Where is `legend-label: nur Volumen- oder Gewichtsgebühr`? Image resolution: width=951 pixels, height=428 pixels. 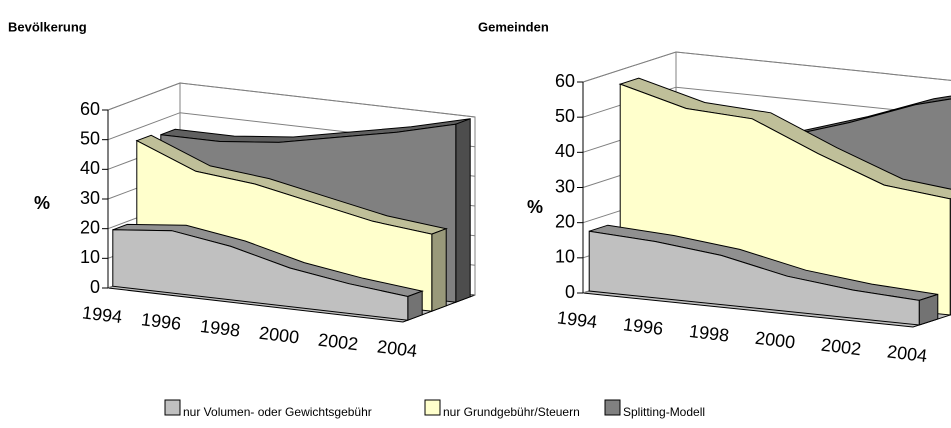 legend-label: nur Volumen- oder Gewichtsgebühr is located at coordinates (277, 412).